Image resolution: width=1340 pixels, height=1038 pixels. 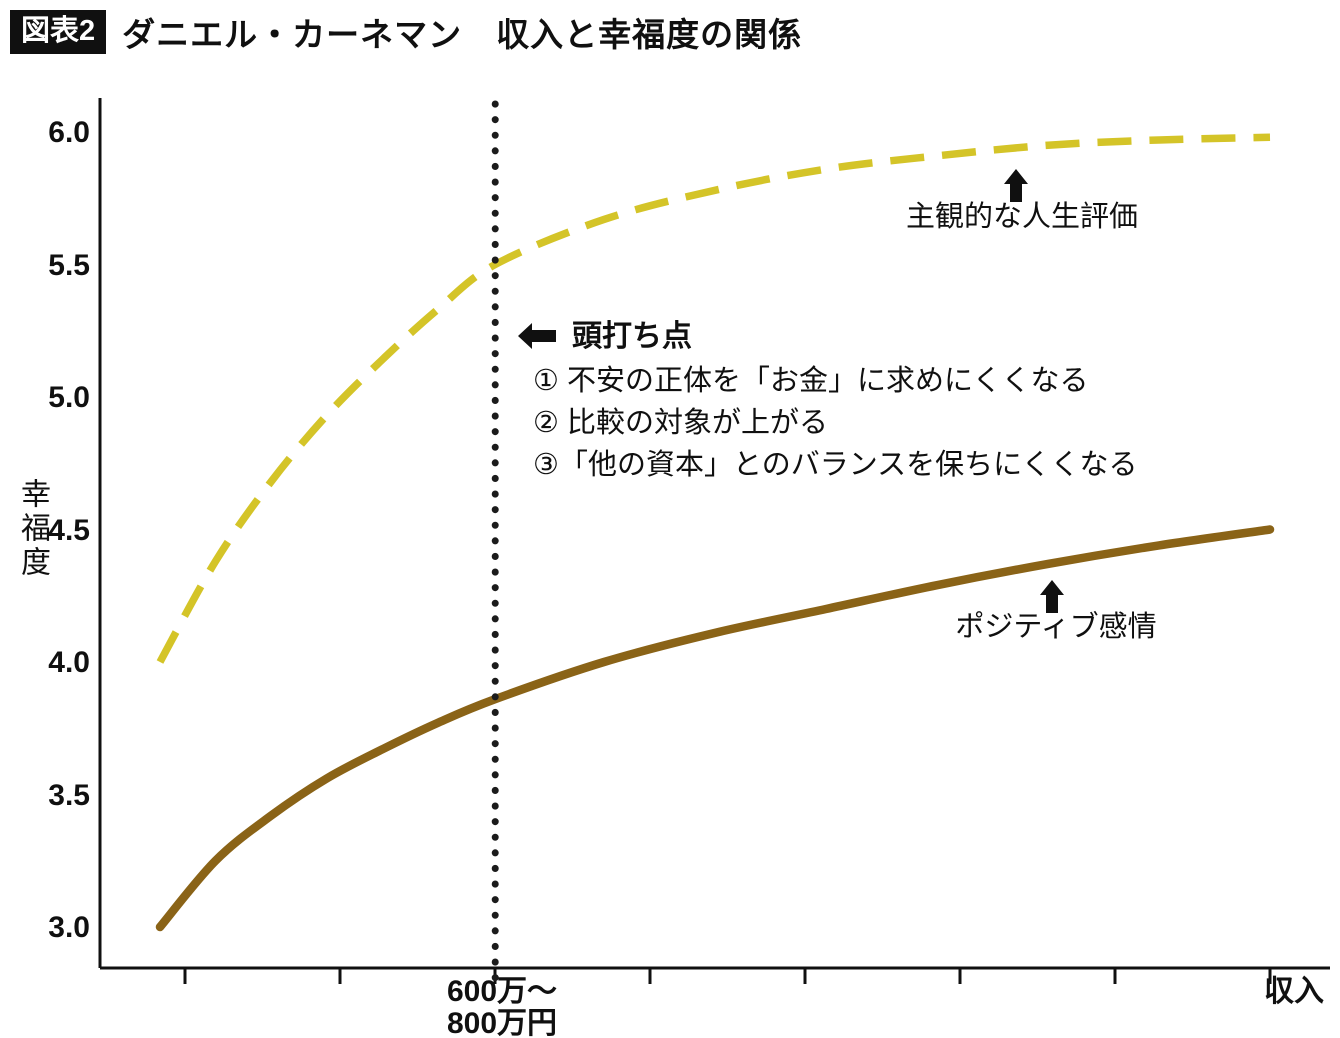 I want to click on figure-title: ダニエル・カーネマン 収入と幸福度の関係, so click(x=462, y=34).